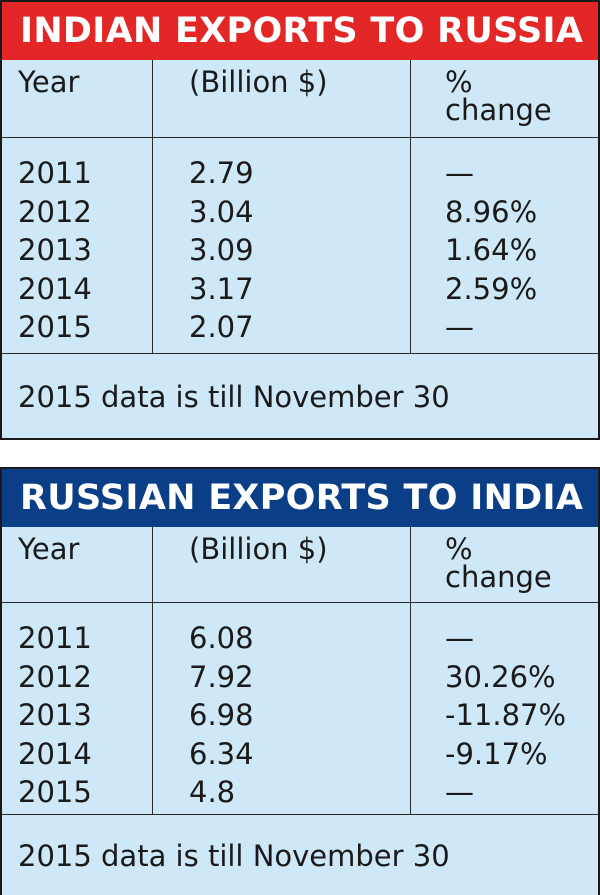 This screenshot has width=600, height=895. I want to click on table-cell-change: 30.26%, so click(500, 676).